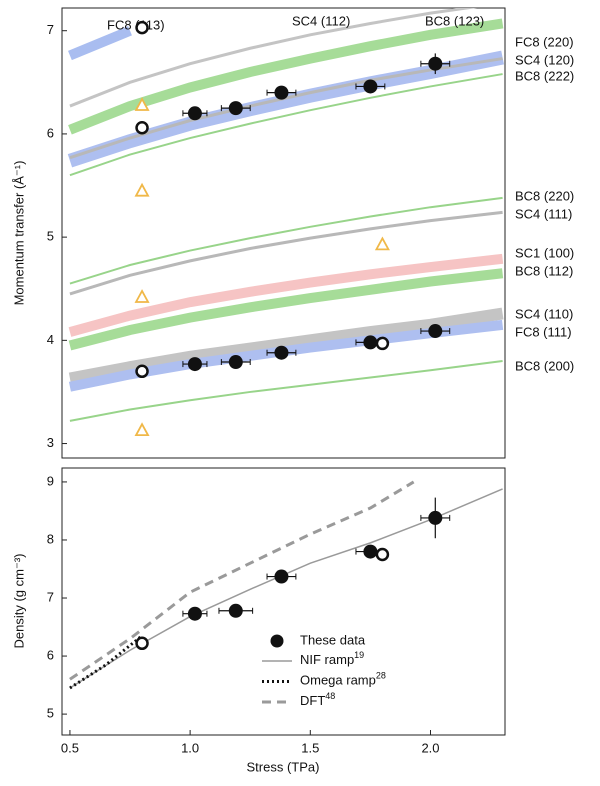 This screenshot has height=786, width=600. Describe the element at coordinates (544, 75) in the screenshot. I see `curve-label: BC8 (222)` at that location.